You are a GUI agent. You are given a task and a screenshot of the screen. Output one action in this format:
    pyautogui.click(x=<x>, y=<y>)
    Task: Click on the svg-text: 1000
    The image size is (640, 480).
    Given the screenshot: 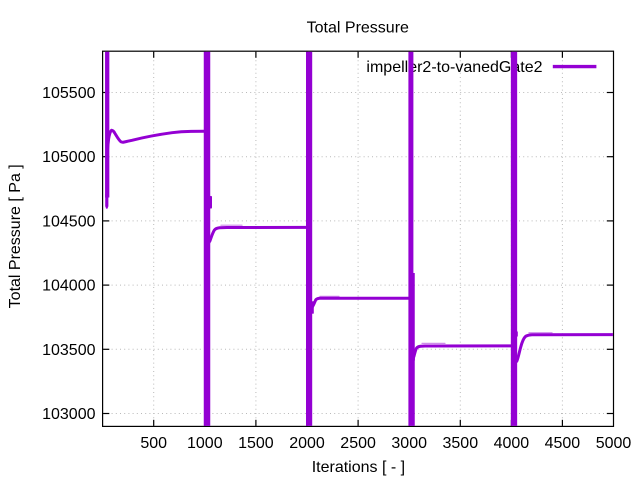 What is the action you would take?
    pyautogui.click(x=205, y=443)
    